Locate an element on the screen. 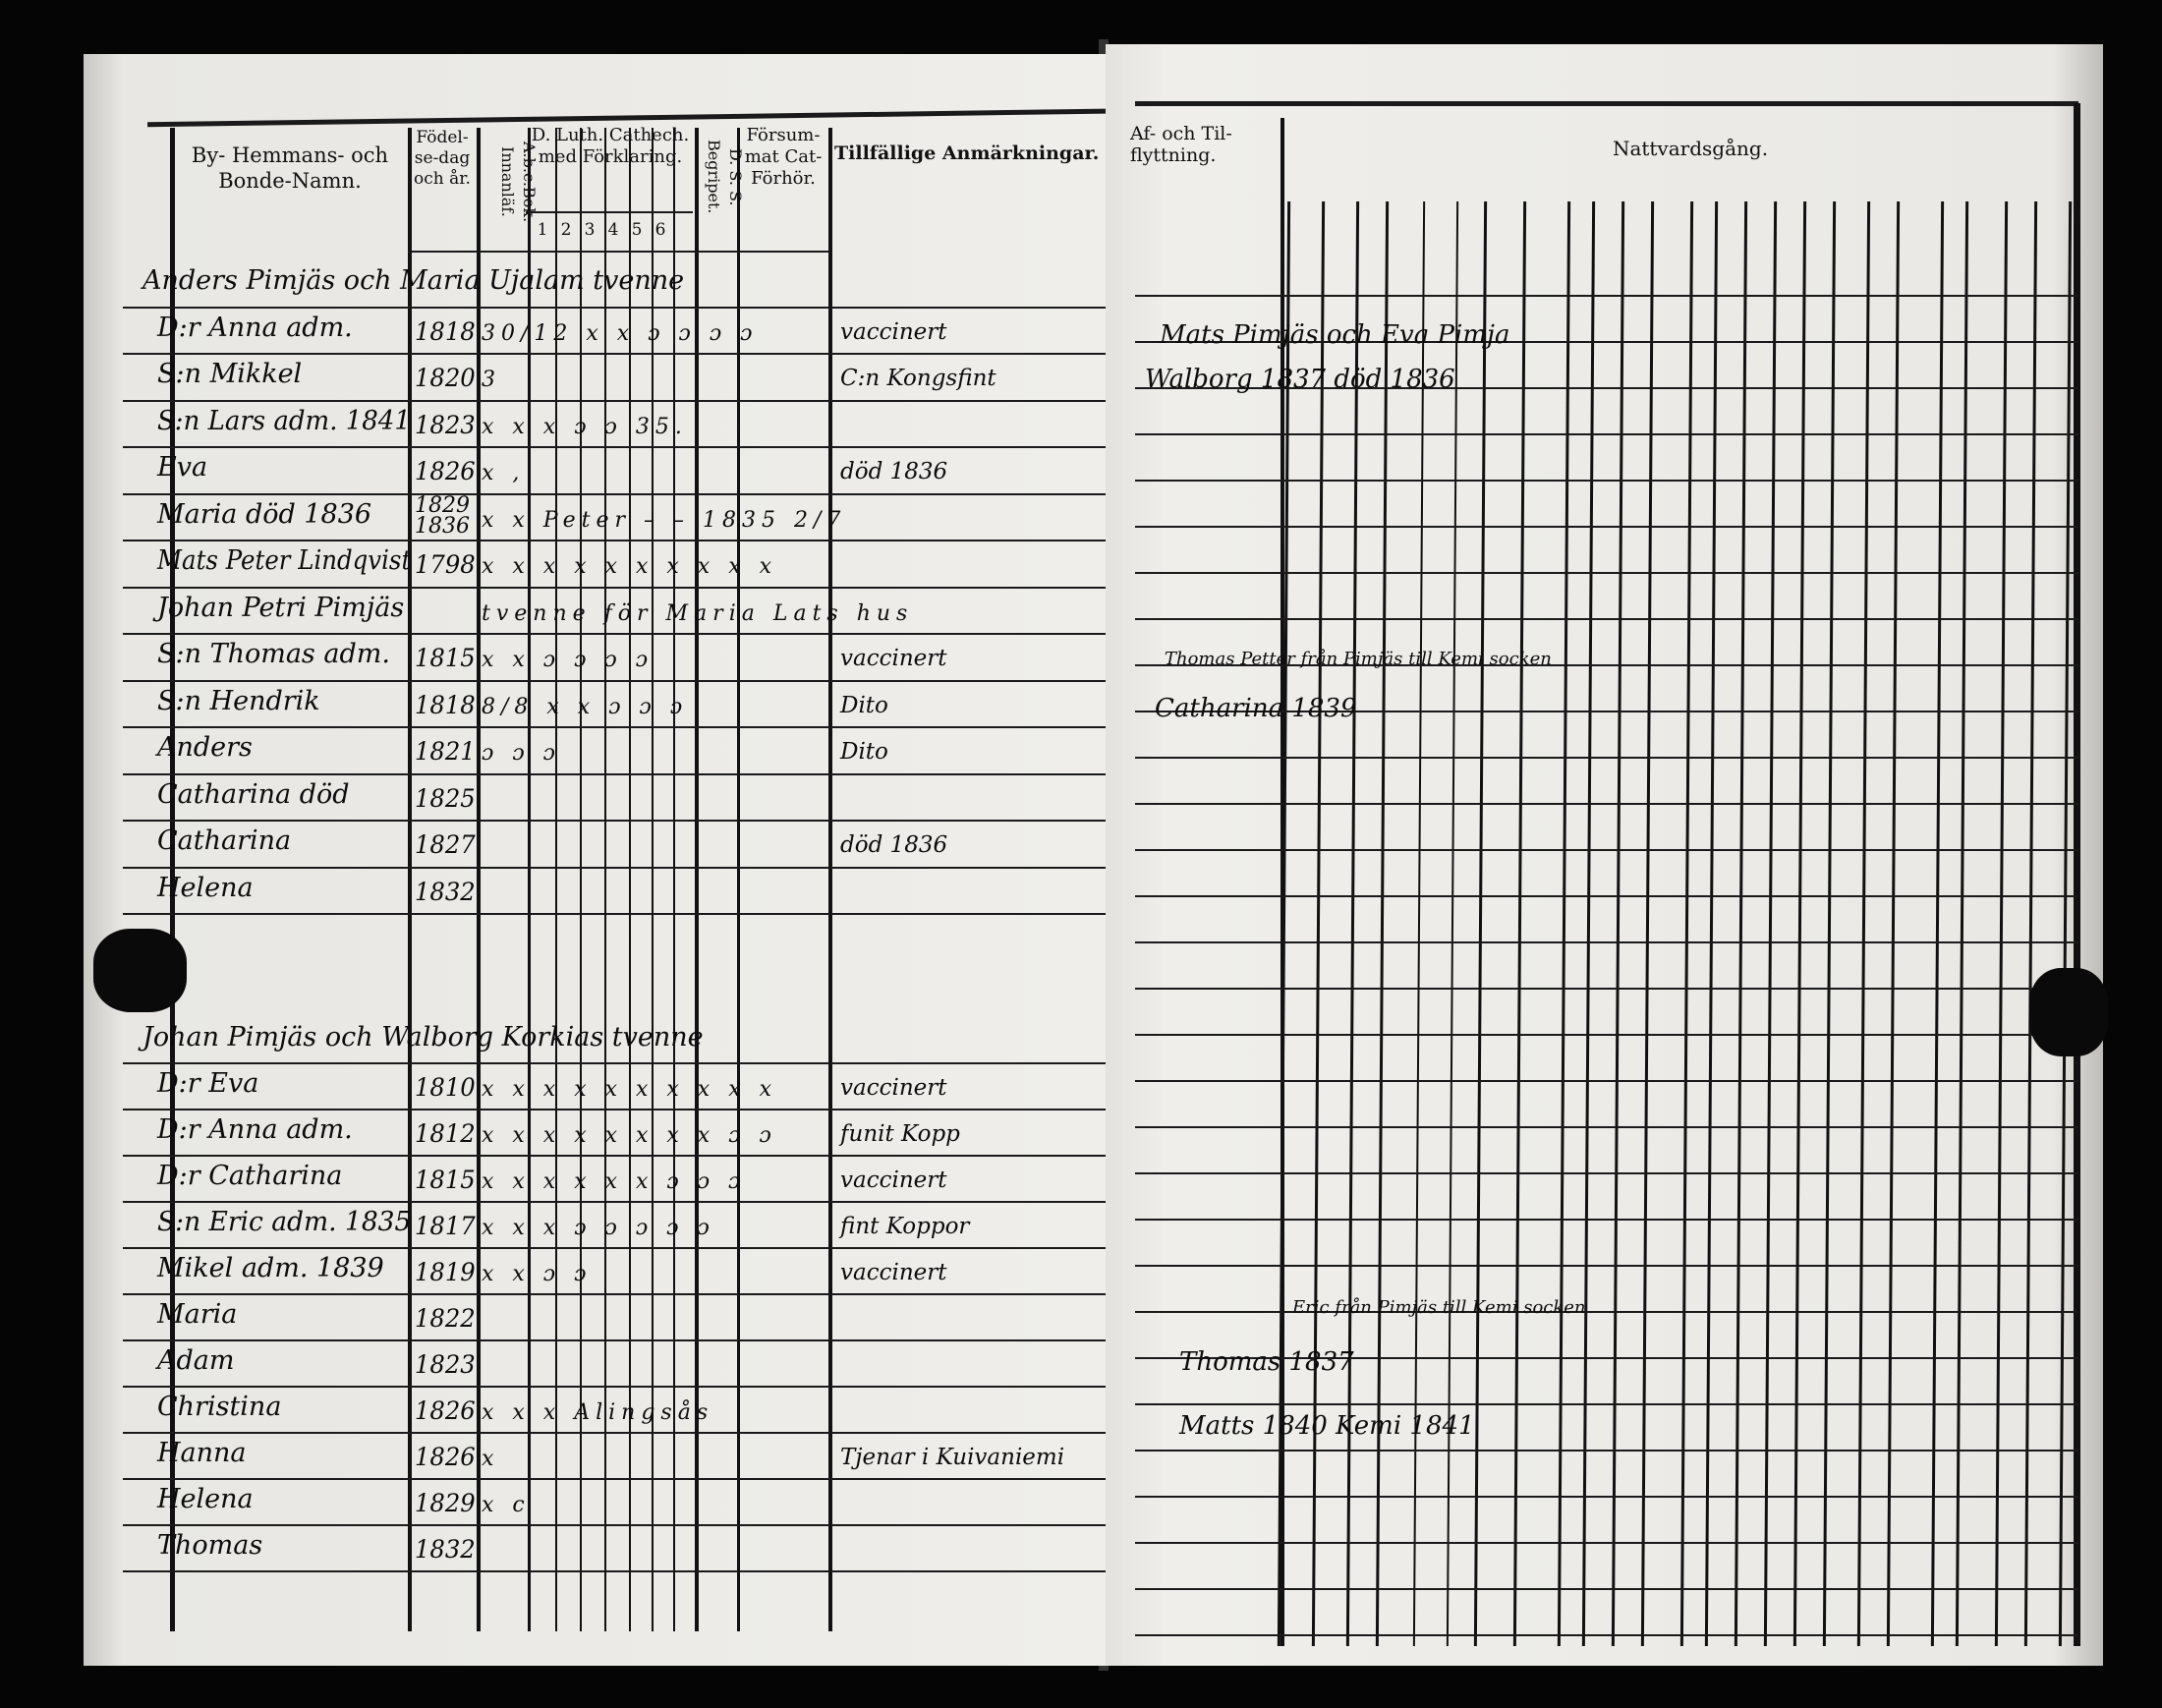 This screenshot has height=1708, width=2162. name-cell: Hanna is located at coordinates (202, 1453).